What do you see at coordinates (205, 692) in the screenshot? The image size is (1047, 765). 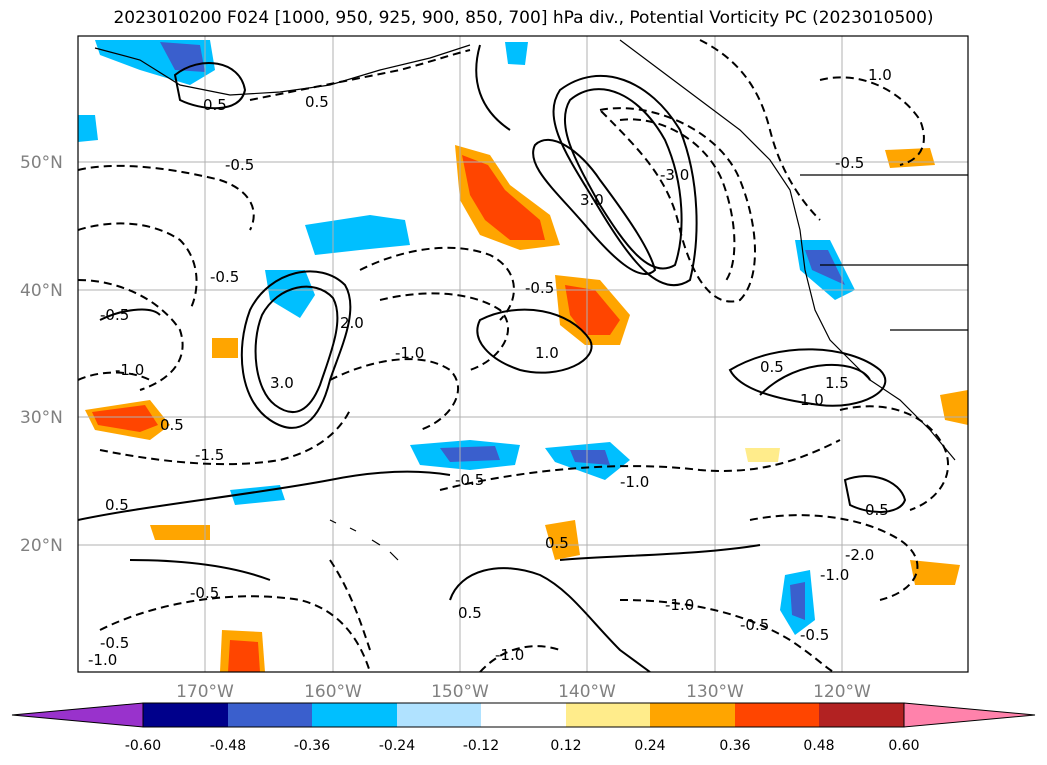 I see `lon-label: 170°W` at bounding box center [205, 692].